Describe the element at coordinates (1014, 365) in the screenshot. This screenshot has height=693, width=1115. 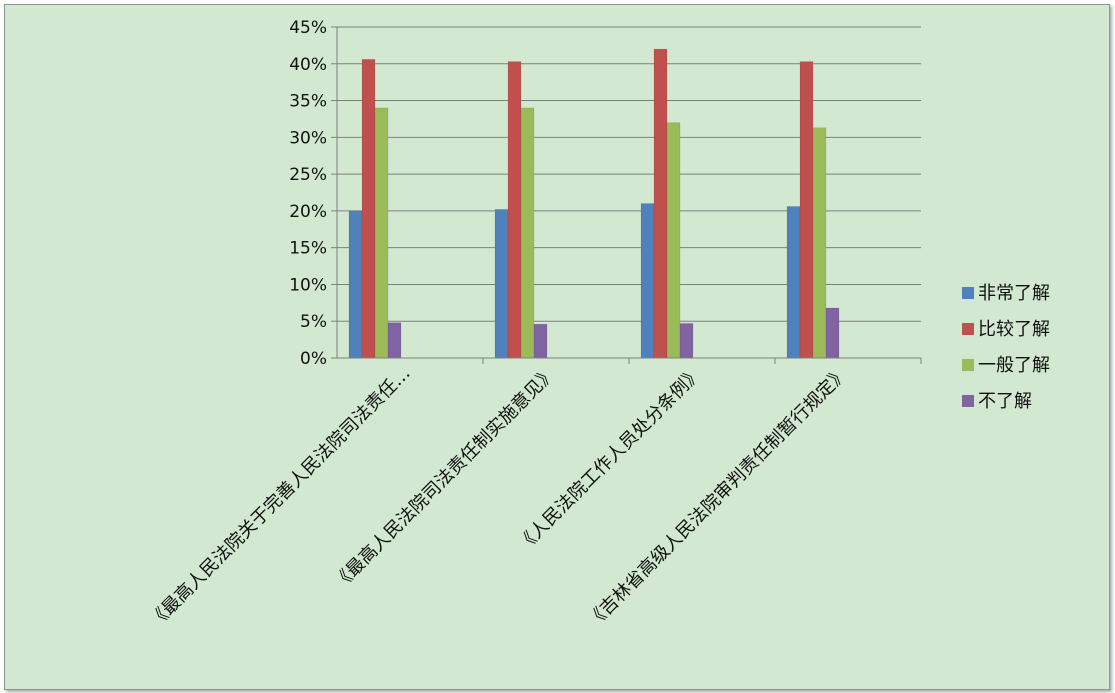
I see `legend-label: 一般了解` at that location.